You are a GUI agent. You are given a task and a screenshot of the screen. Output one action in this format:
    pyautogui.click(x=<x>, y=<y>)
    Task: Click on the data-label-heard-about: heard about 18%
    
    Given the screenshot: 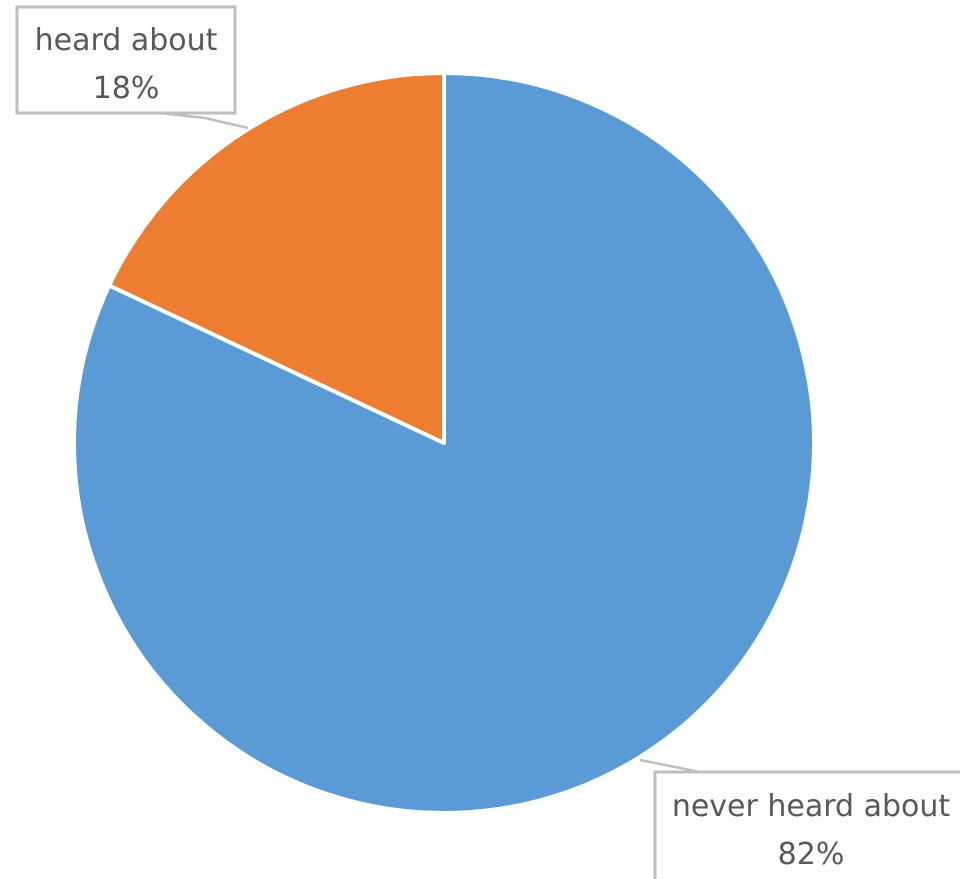 What is the action you would take?
    pyautogui.click(x=126, y=60)
    